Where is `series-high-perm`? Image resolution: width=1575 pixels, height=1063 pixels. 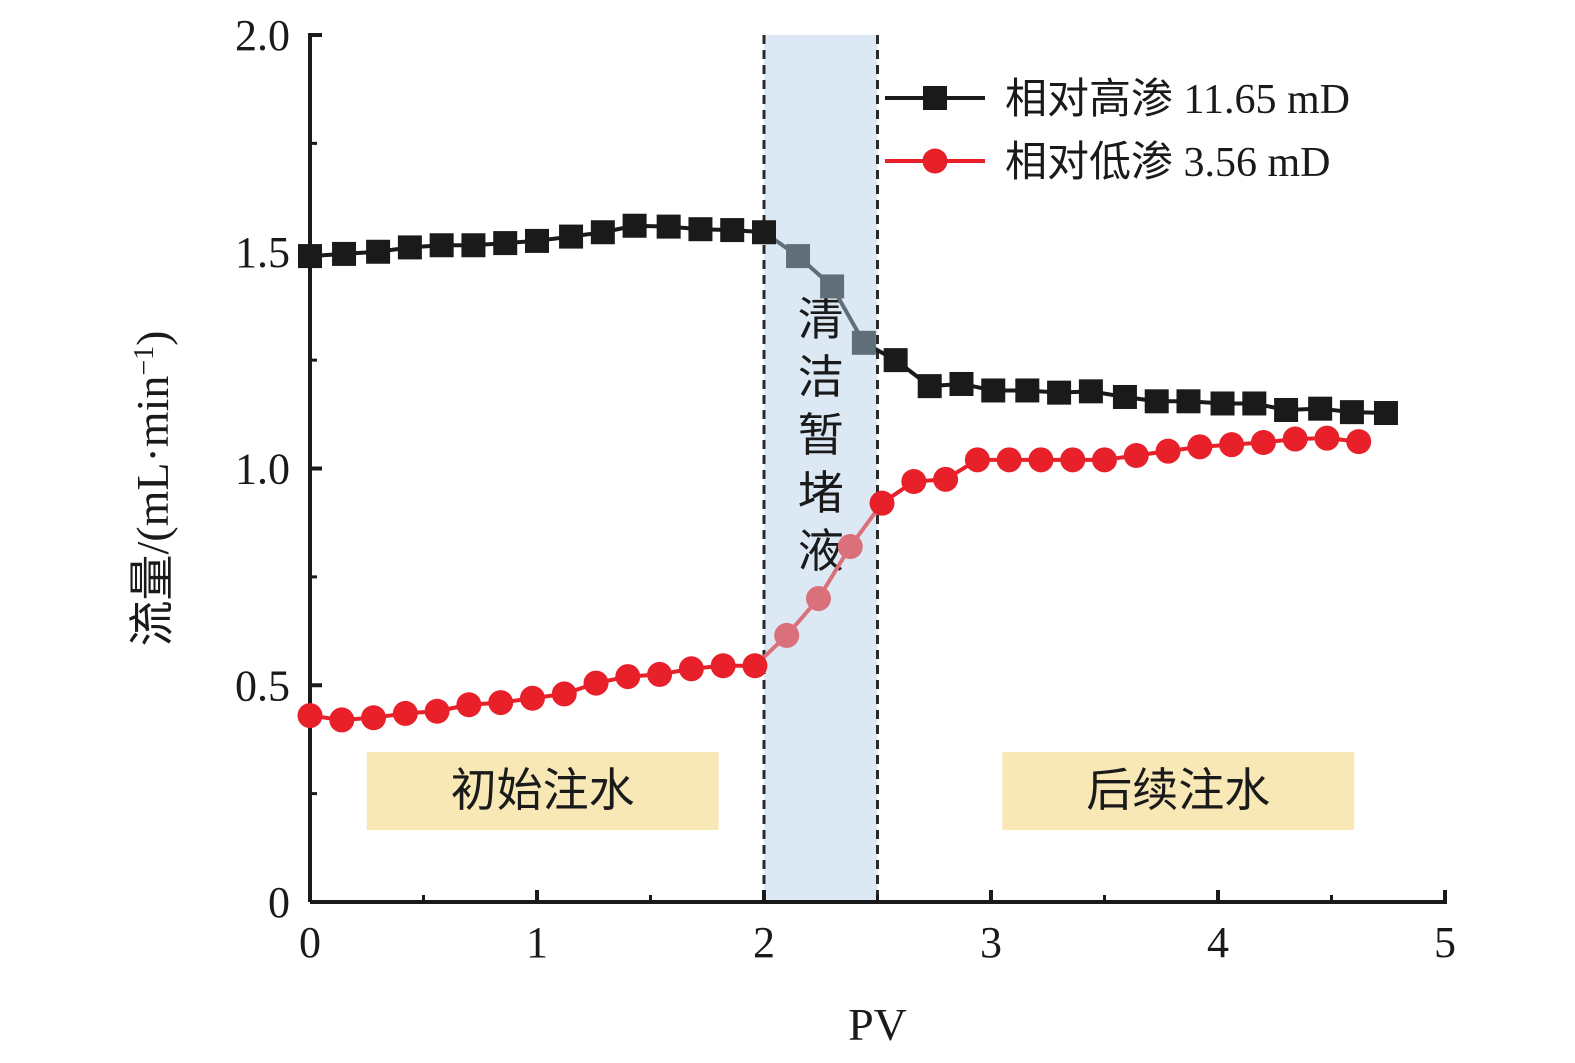 series-high-perm is located at coordinates (848, 319).